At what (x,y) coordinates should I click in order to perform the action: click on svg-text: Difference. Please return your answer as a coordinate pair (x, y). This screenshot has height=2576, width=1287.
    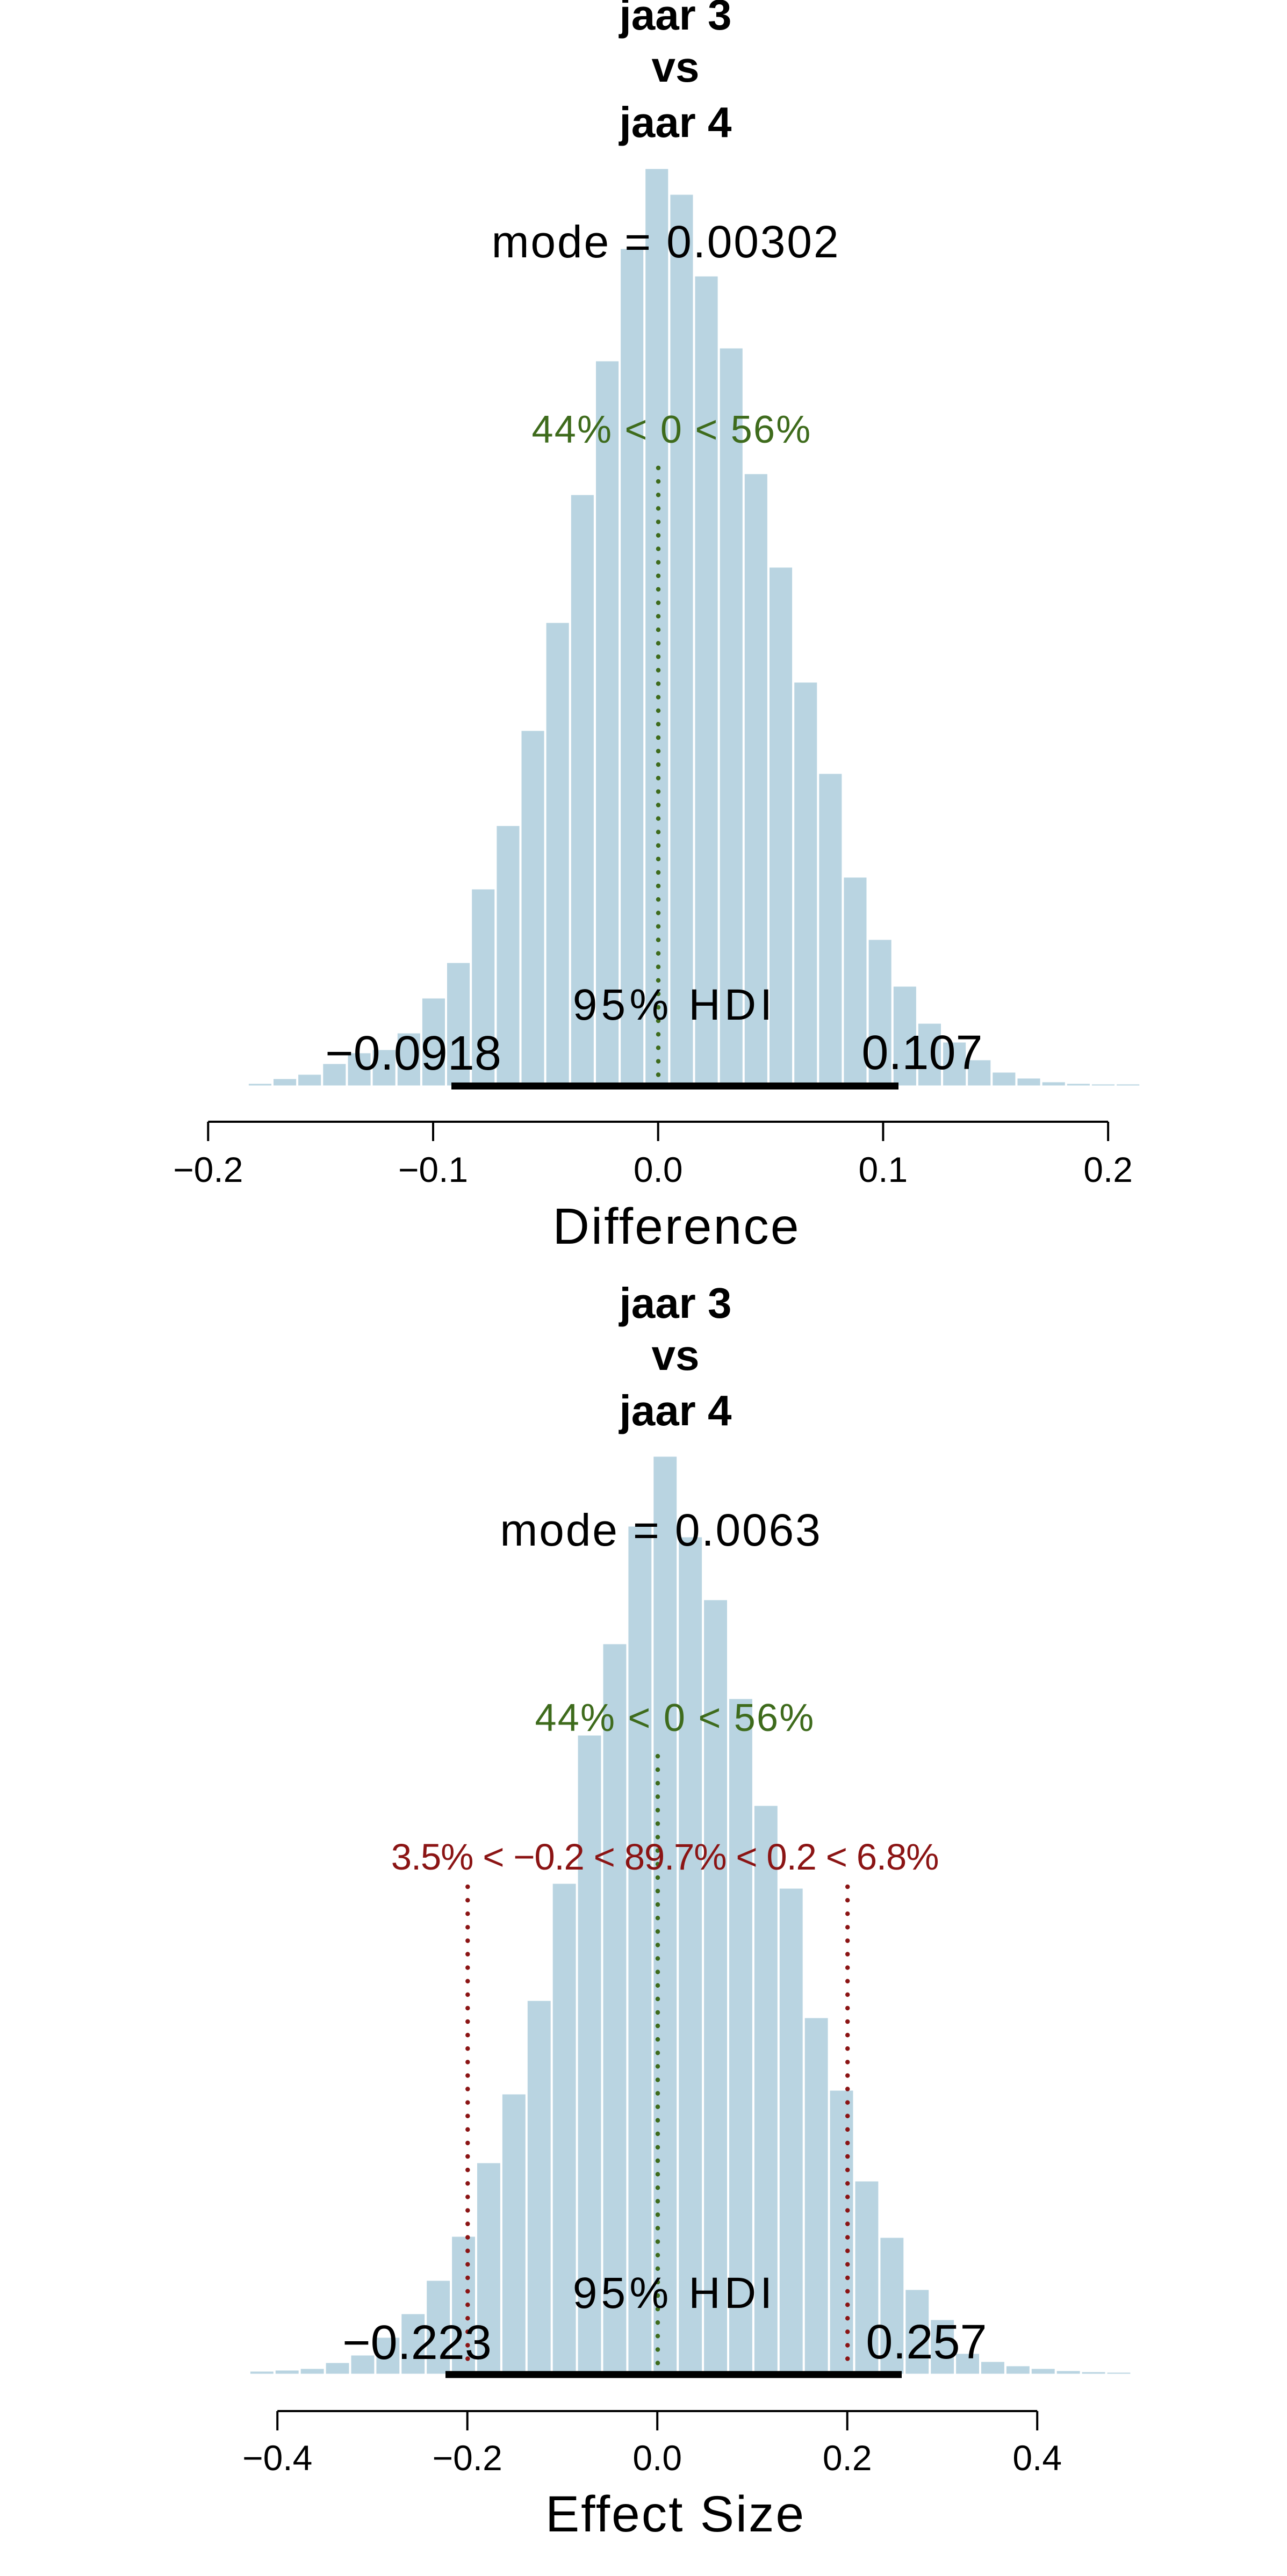
    Looking at the image, I should click on (676, 1226).